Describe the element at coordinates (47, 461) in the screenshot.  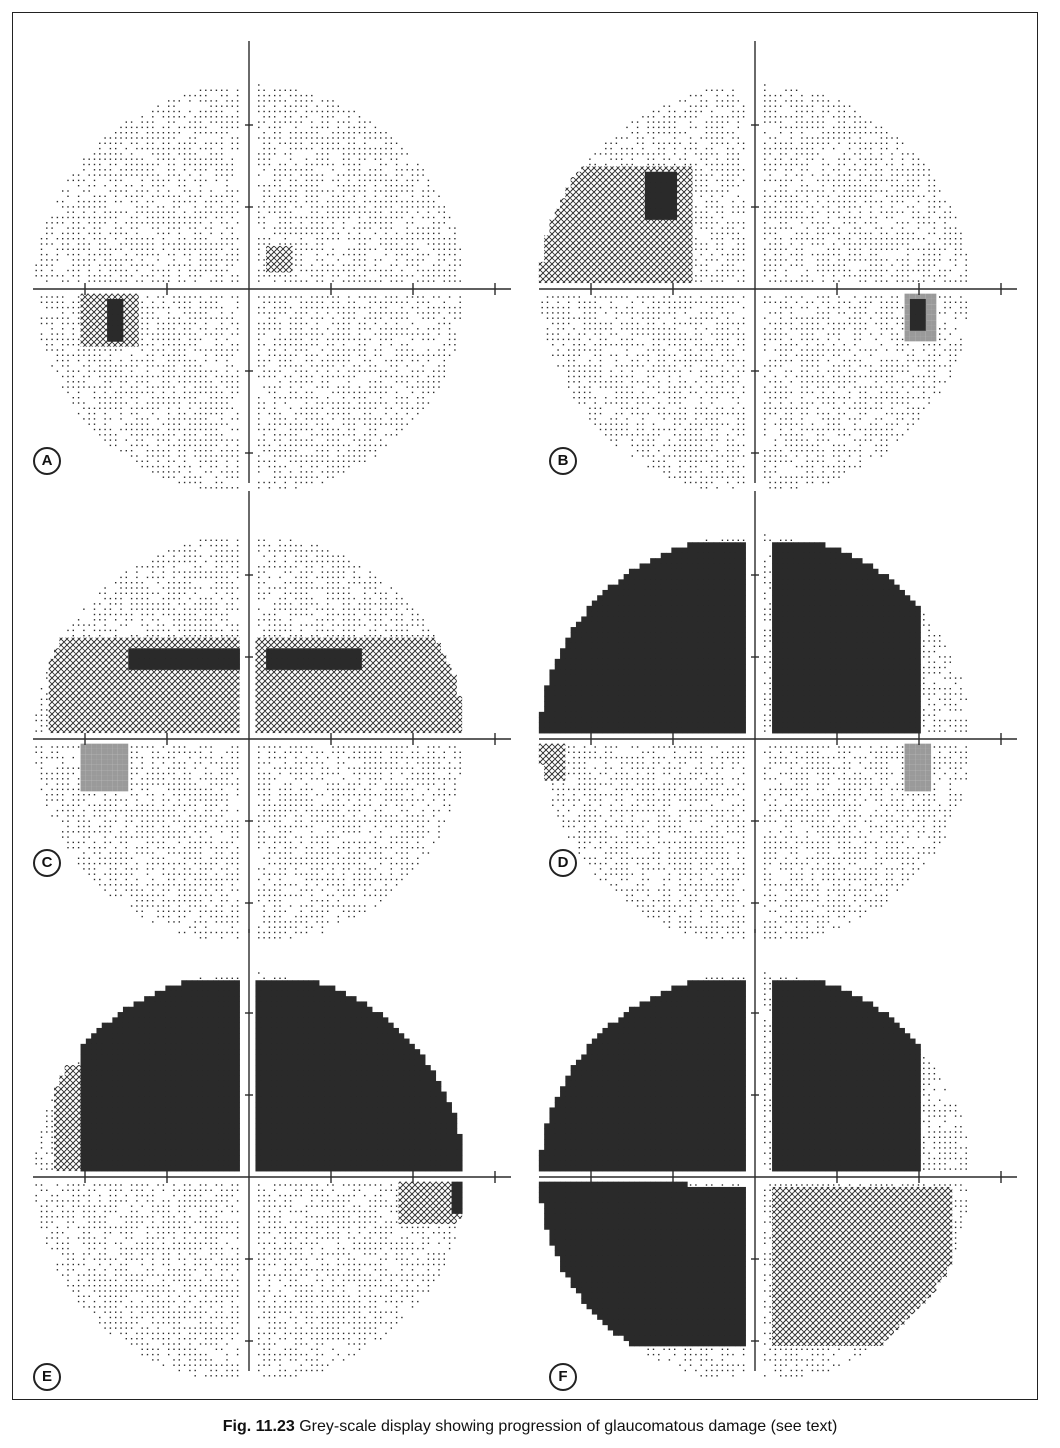
I see `panel-label-a: A` at that location.